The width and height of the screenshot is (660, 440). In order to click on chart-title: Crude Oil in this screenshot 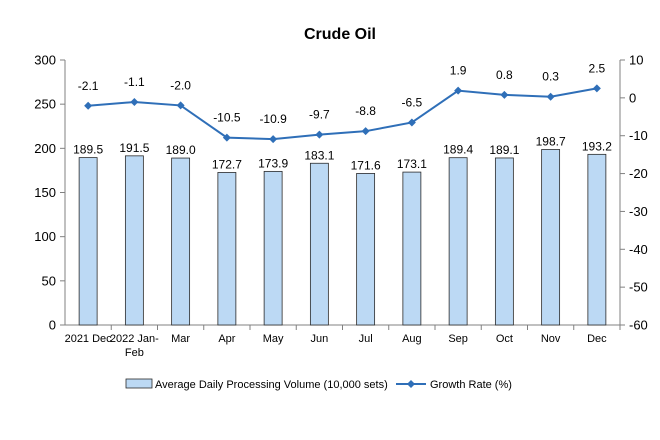, I will do `click(340, 34)`.